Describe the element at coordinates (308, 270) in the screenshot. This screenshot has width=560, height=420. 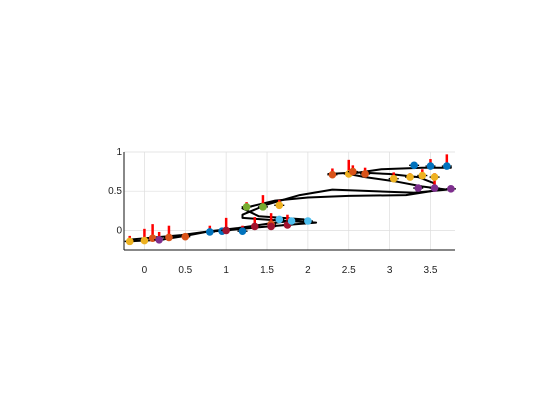
I see `x-tick-label: 2` at that location.